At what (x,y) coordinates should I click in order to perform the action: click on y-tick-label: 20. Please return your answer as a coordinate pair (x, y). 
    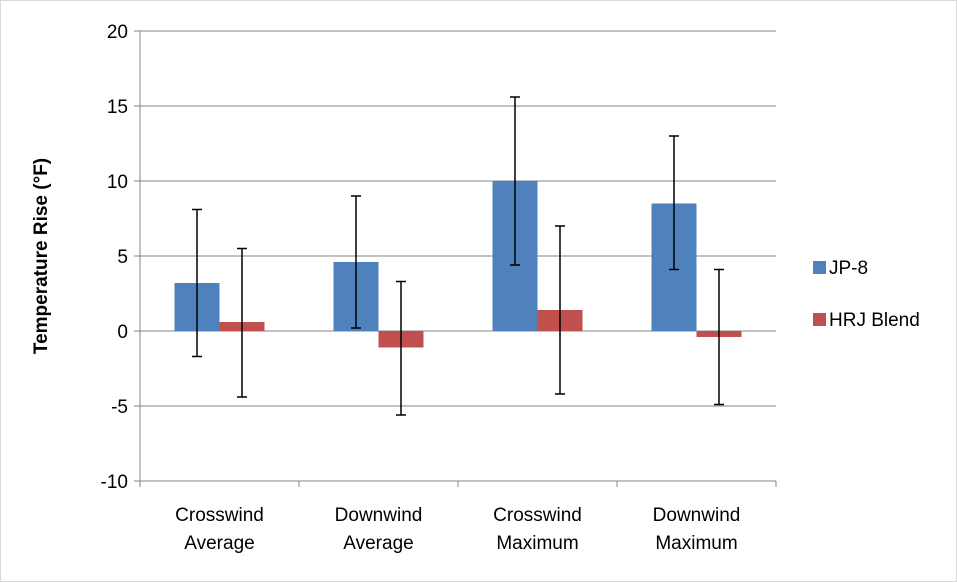
    Looking at the image, I should click on (117, 32).